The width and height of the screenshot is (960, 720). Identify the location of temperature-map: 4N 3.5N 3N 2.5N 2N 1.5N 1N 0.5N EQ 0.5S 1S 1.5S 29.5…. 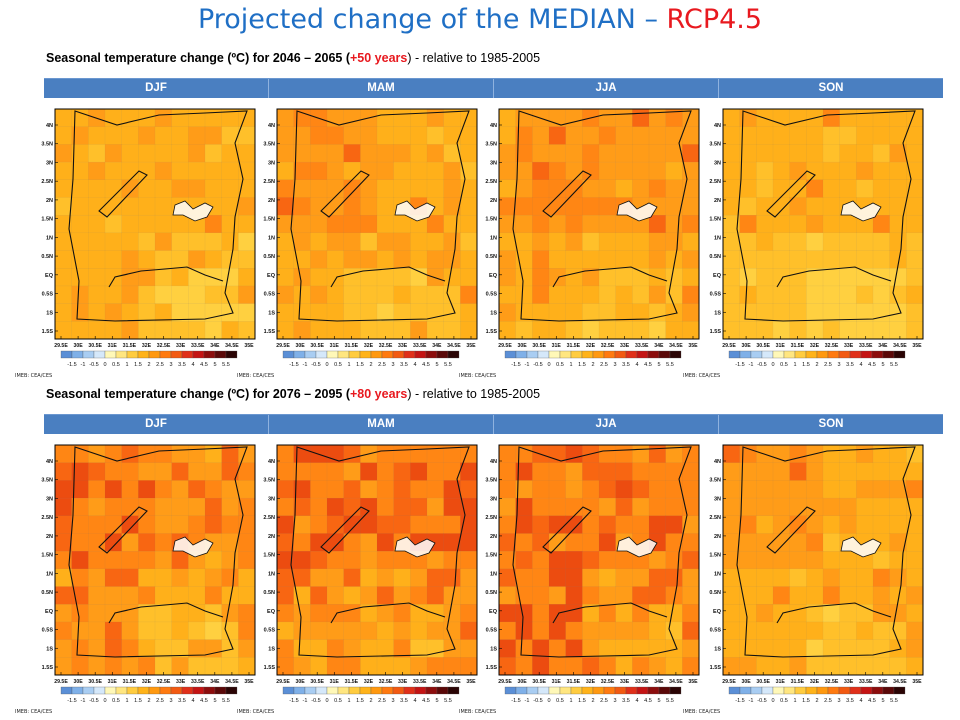
(148, 228).